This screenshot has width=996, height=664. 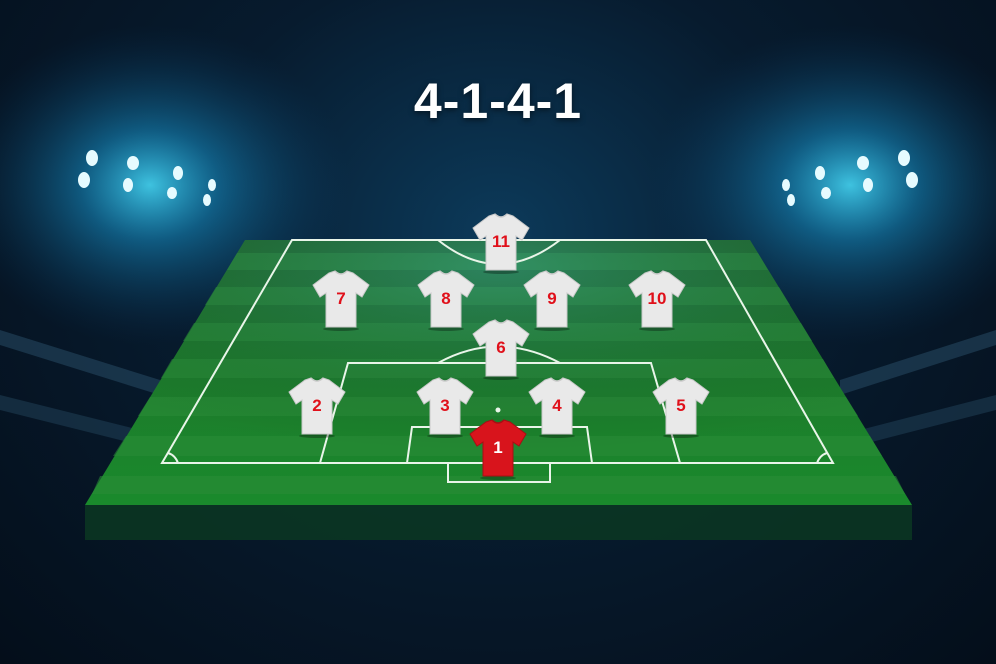 I want to click on player-4: 4, so click(x=557, y=406).